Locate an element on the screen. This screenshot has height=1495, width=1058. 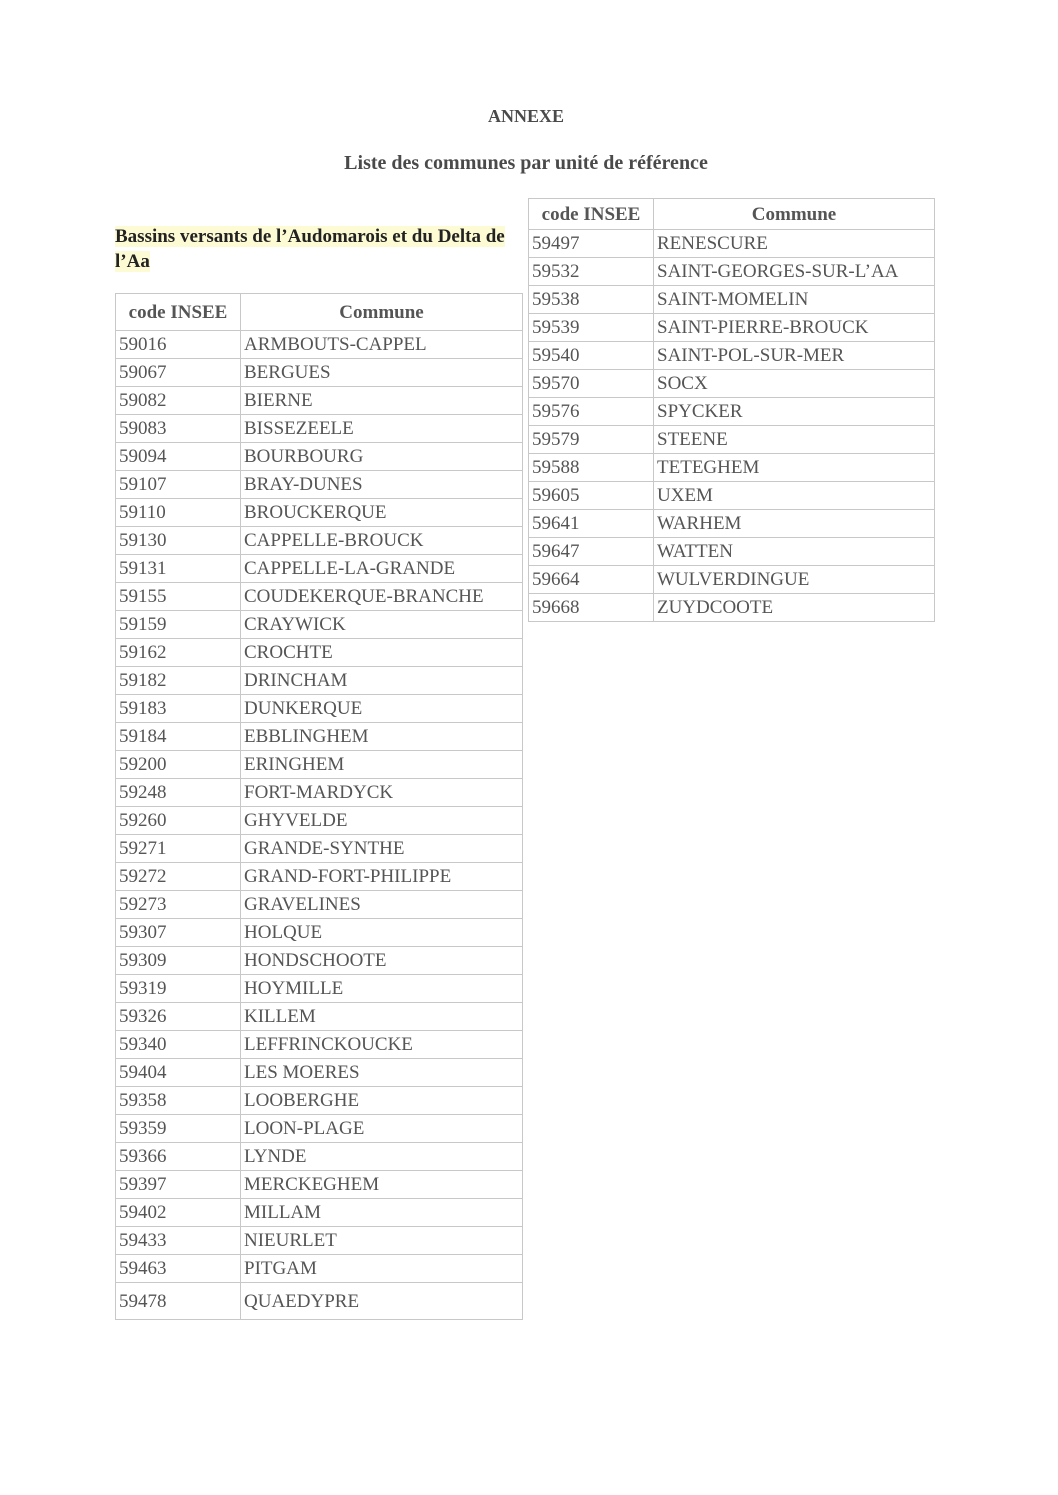
table-row: 59605 UXEM is located at coordinates (731, 495).